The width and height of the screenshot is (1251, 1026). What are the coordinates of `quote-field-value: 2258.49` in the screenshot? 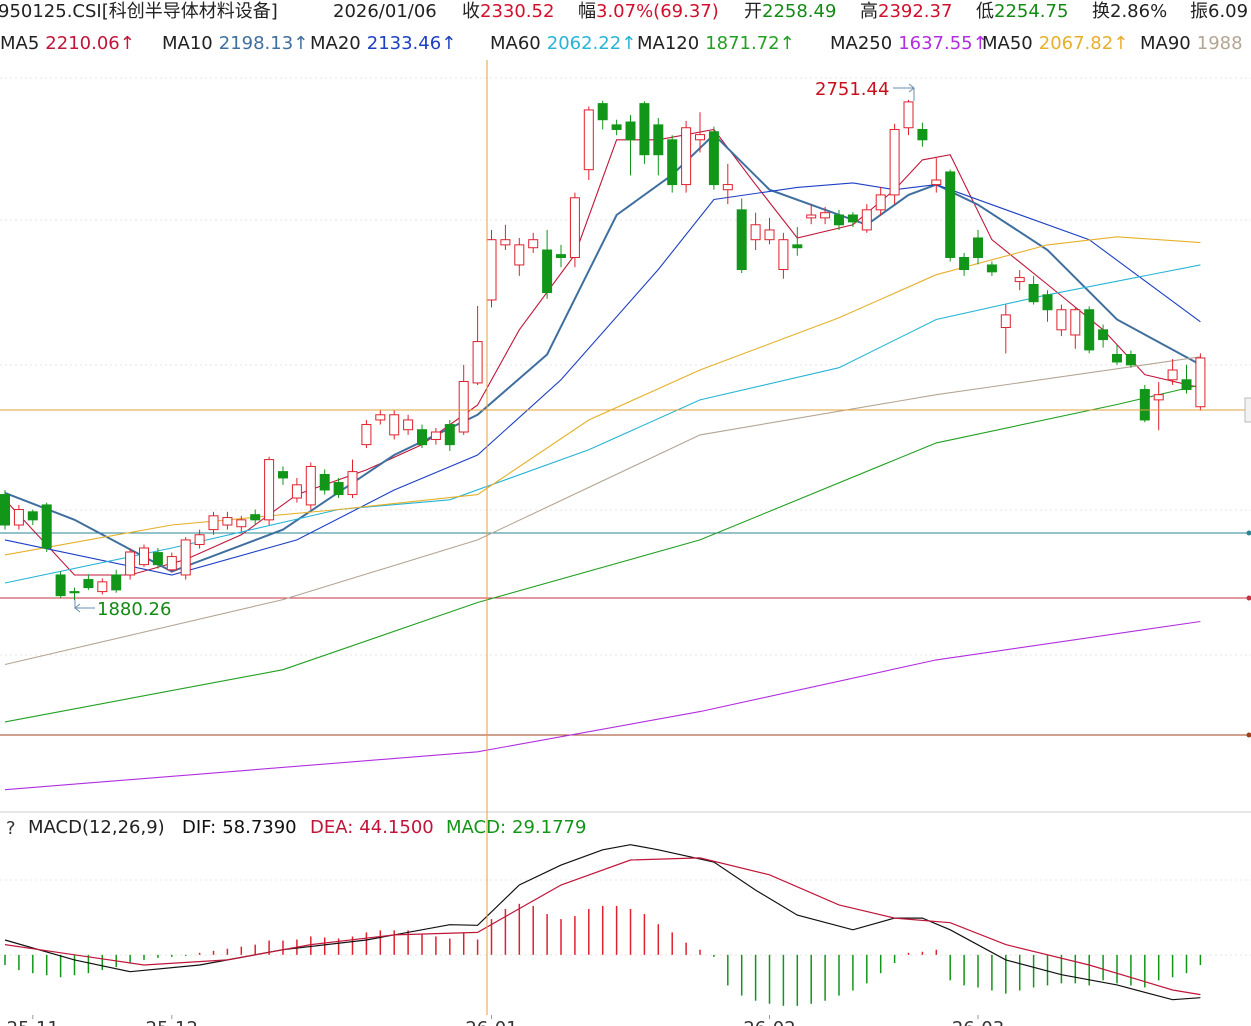 It's located at (799, 11).